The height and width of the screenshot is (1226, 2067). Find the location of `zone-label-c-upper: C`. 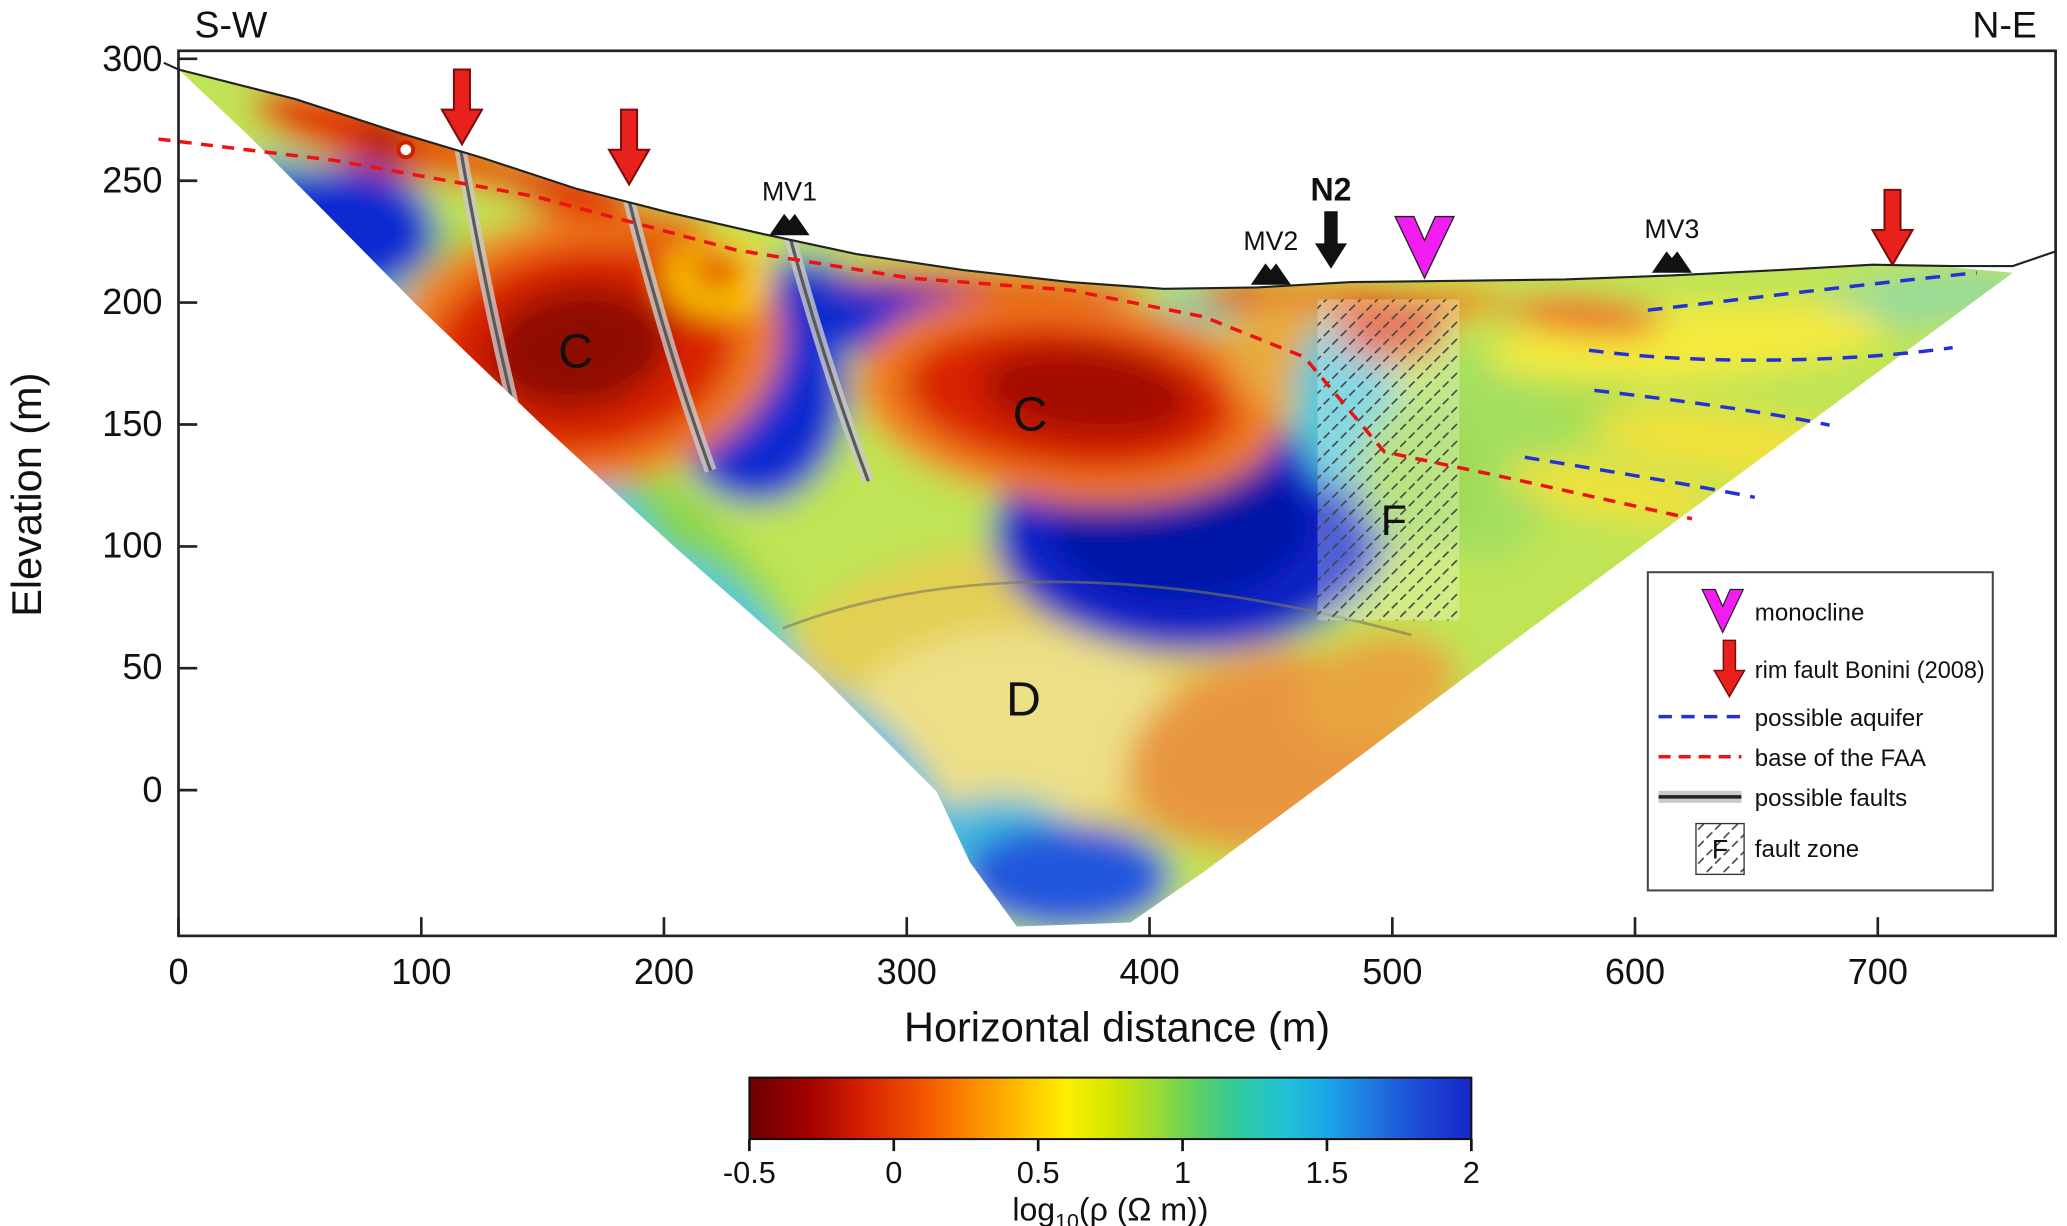

zone-label-c-upper: C is located at coordinates (575, 352).